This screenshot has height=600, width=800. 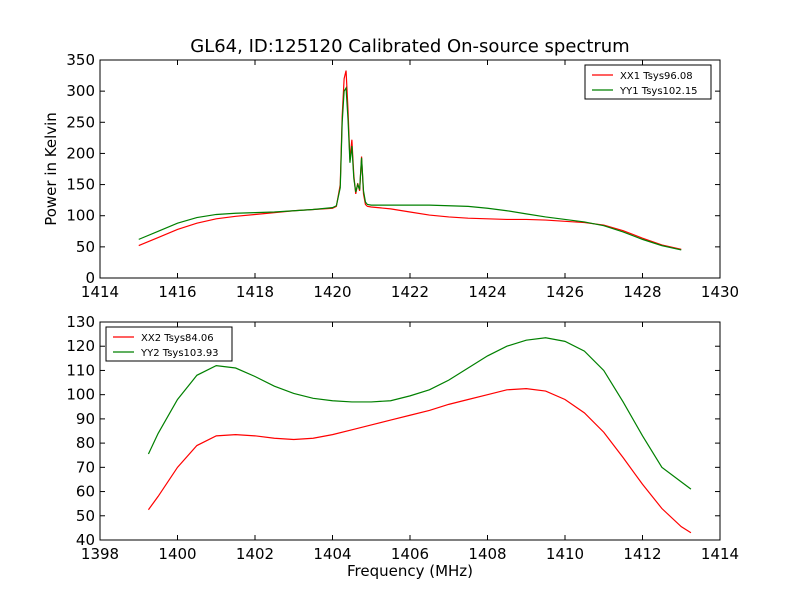 I want to click on x-tick-label: 1430, so click(x=720, y=292).